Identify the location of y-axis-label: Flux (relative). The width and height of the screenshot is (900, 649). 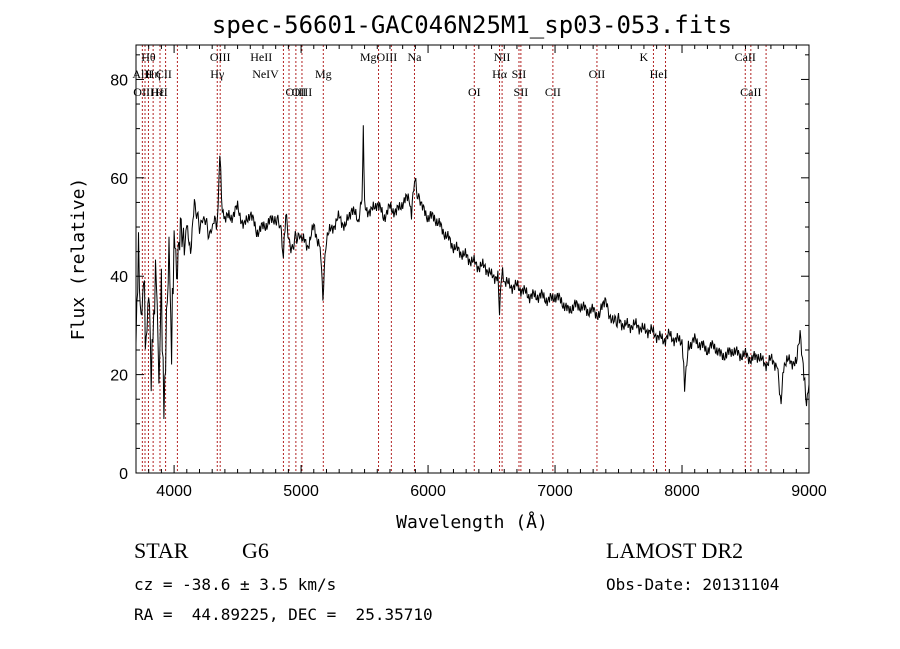
(78, 259).